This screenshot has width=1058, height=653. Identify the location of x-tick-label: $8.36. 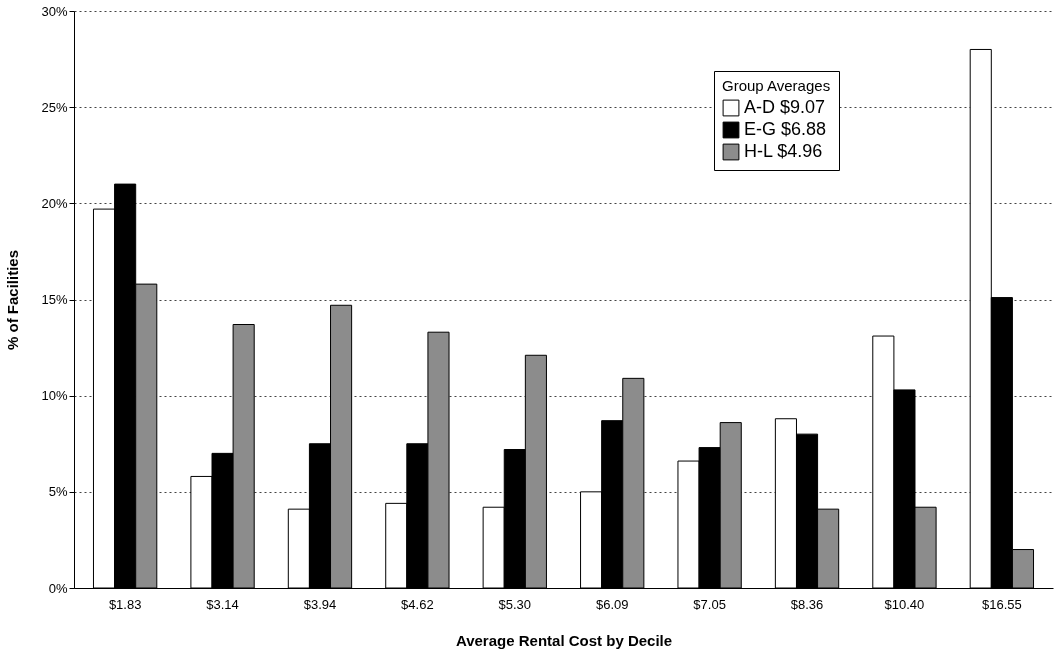
(807, 604).